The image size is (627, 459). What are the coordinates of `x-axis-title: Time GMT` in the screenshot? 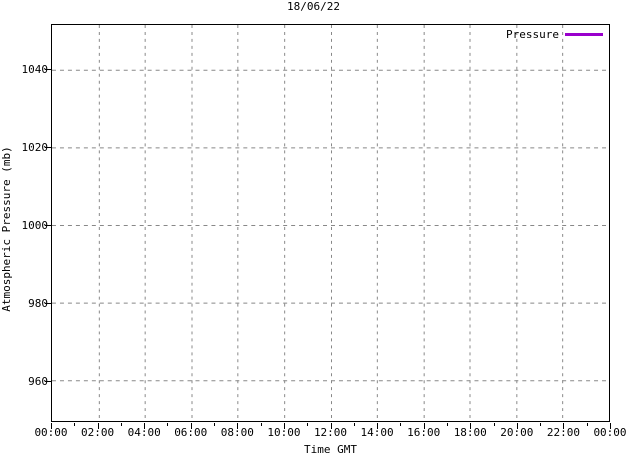 It's located at (330, 449).